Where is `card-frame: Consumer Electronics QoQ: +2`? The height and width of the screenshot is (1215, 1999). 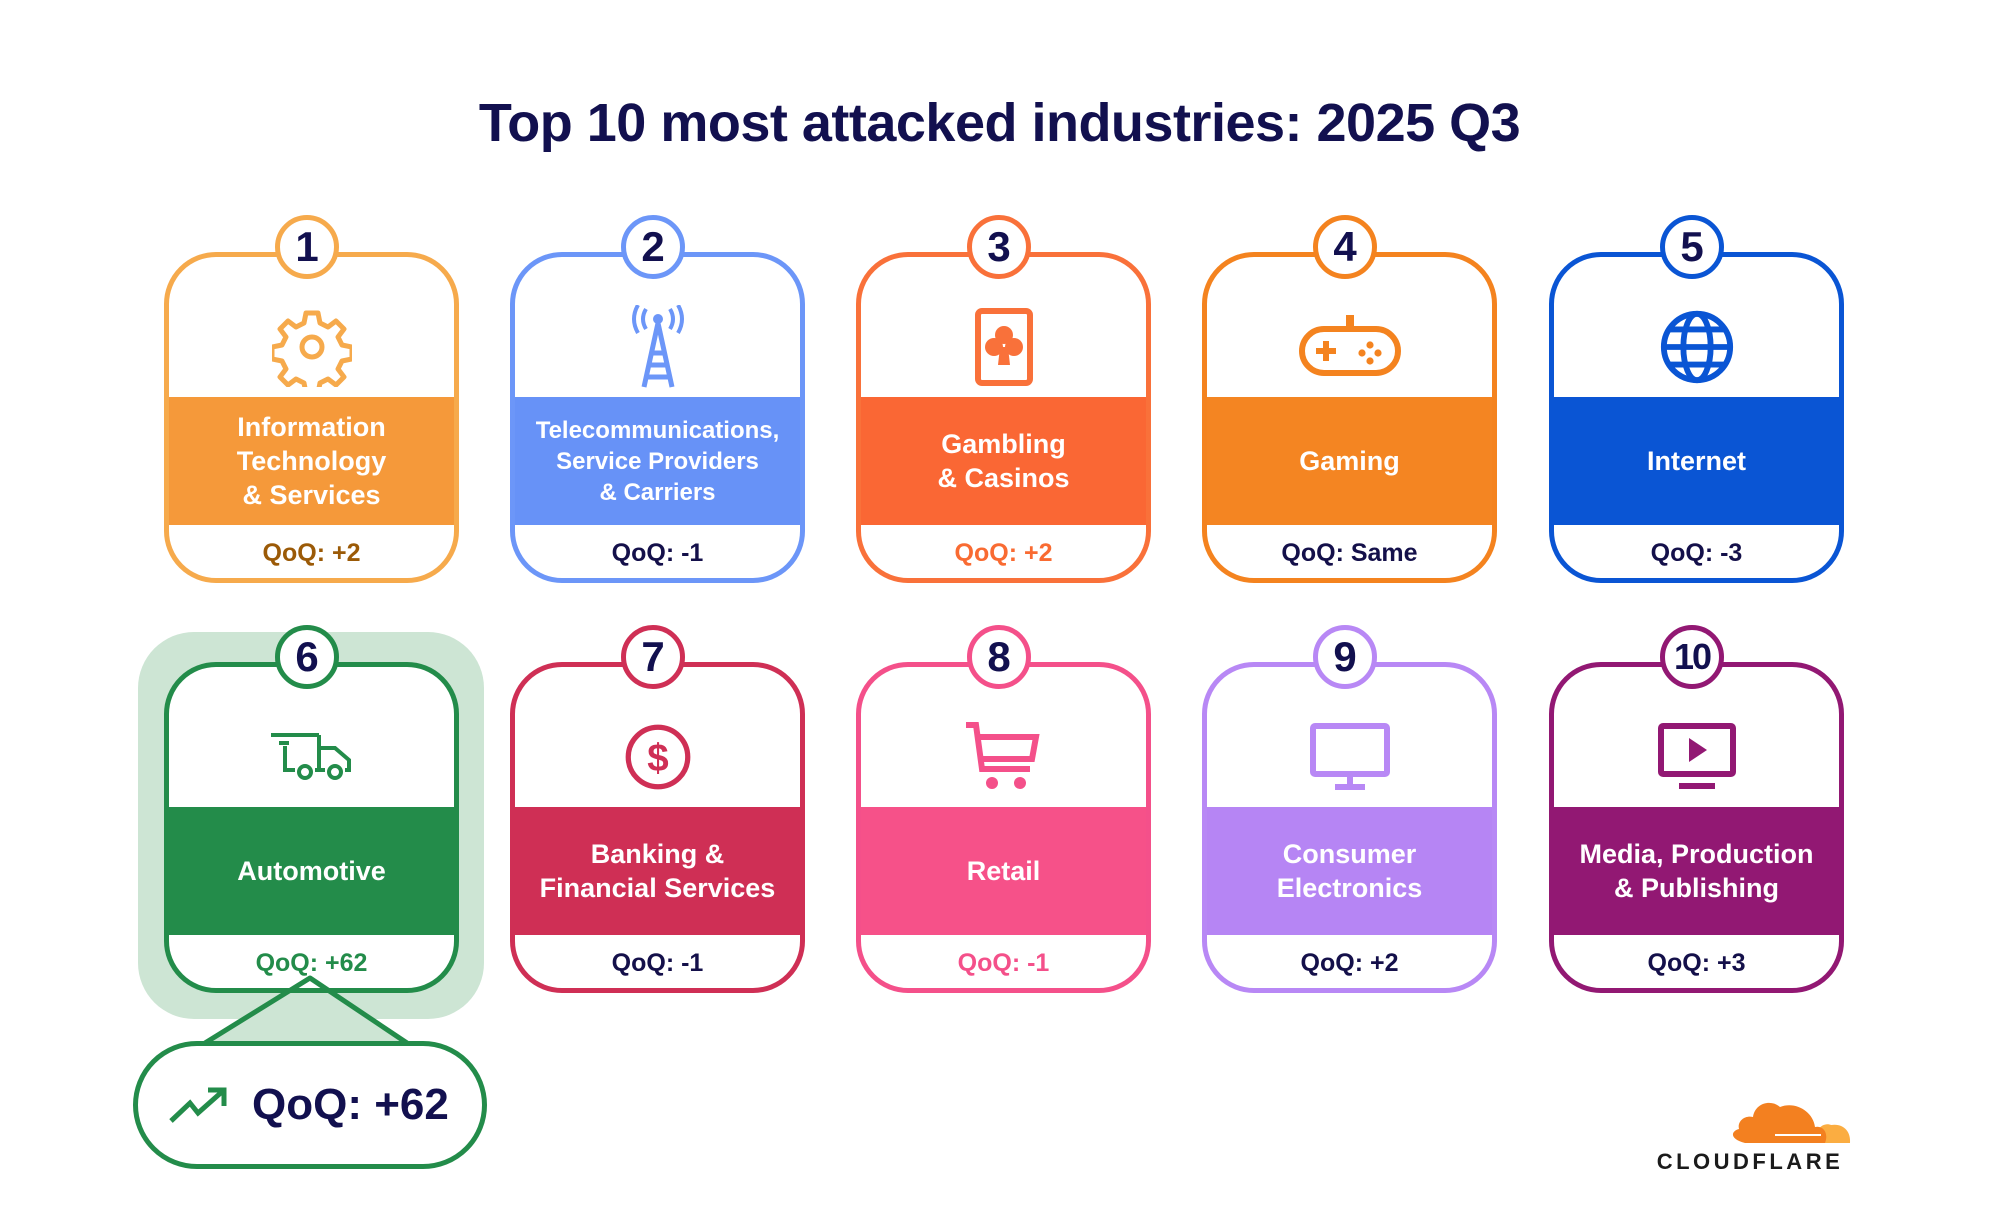
card-frame: Consumer Electronics QoQ: +2 is located at coordinates (1349, 827).